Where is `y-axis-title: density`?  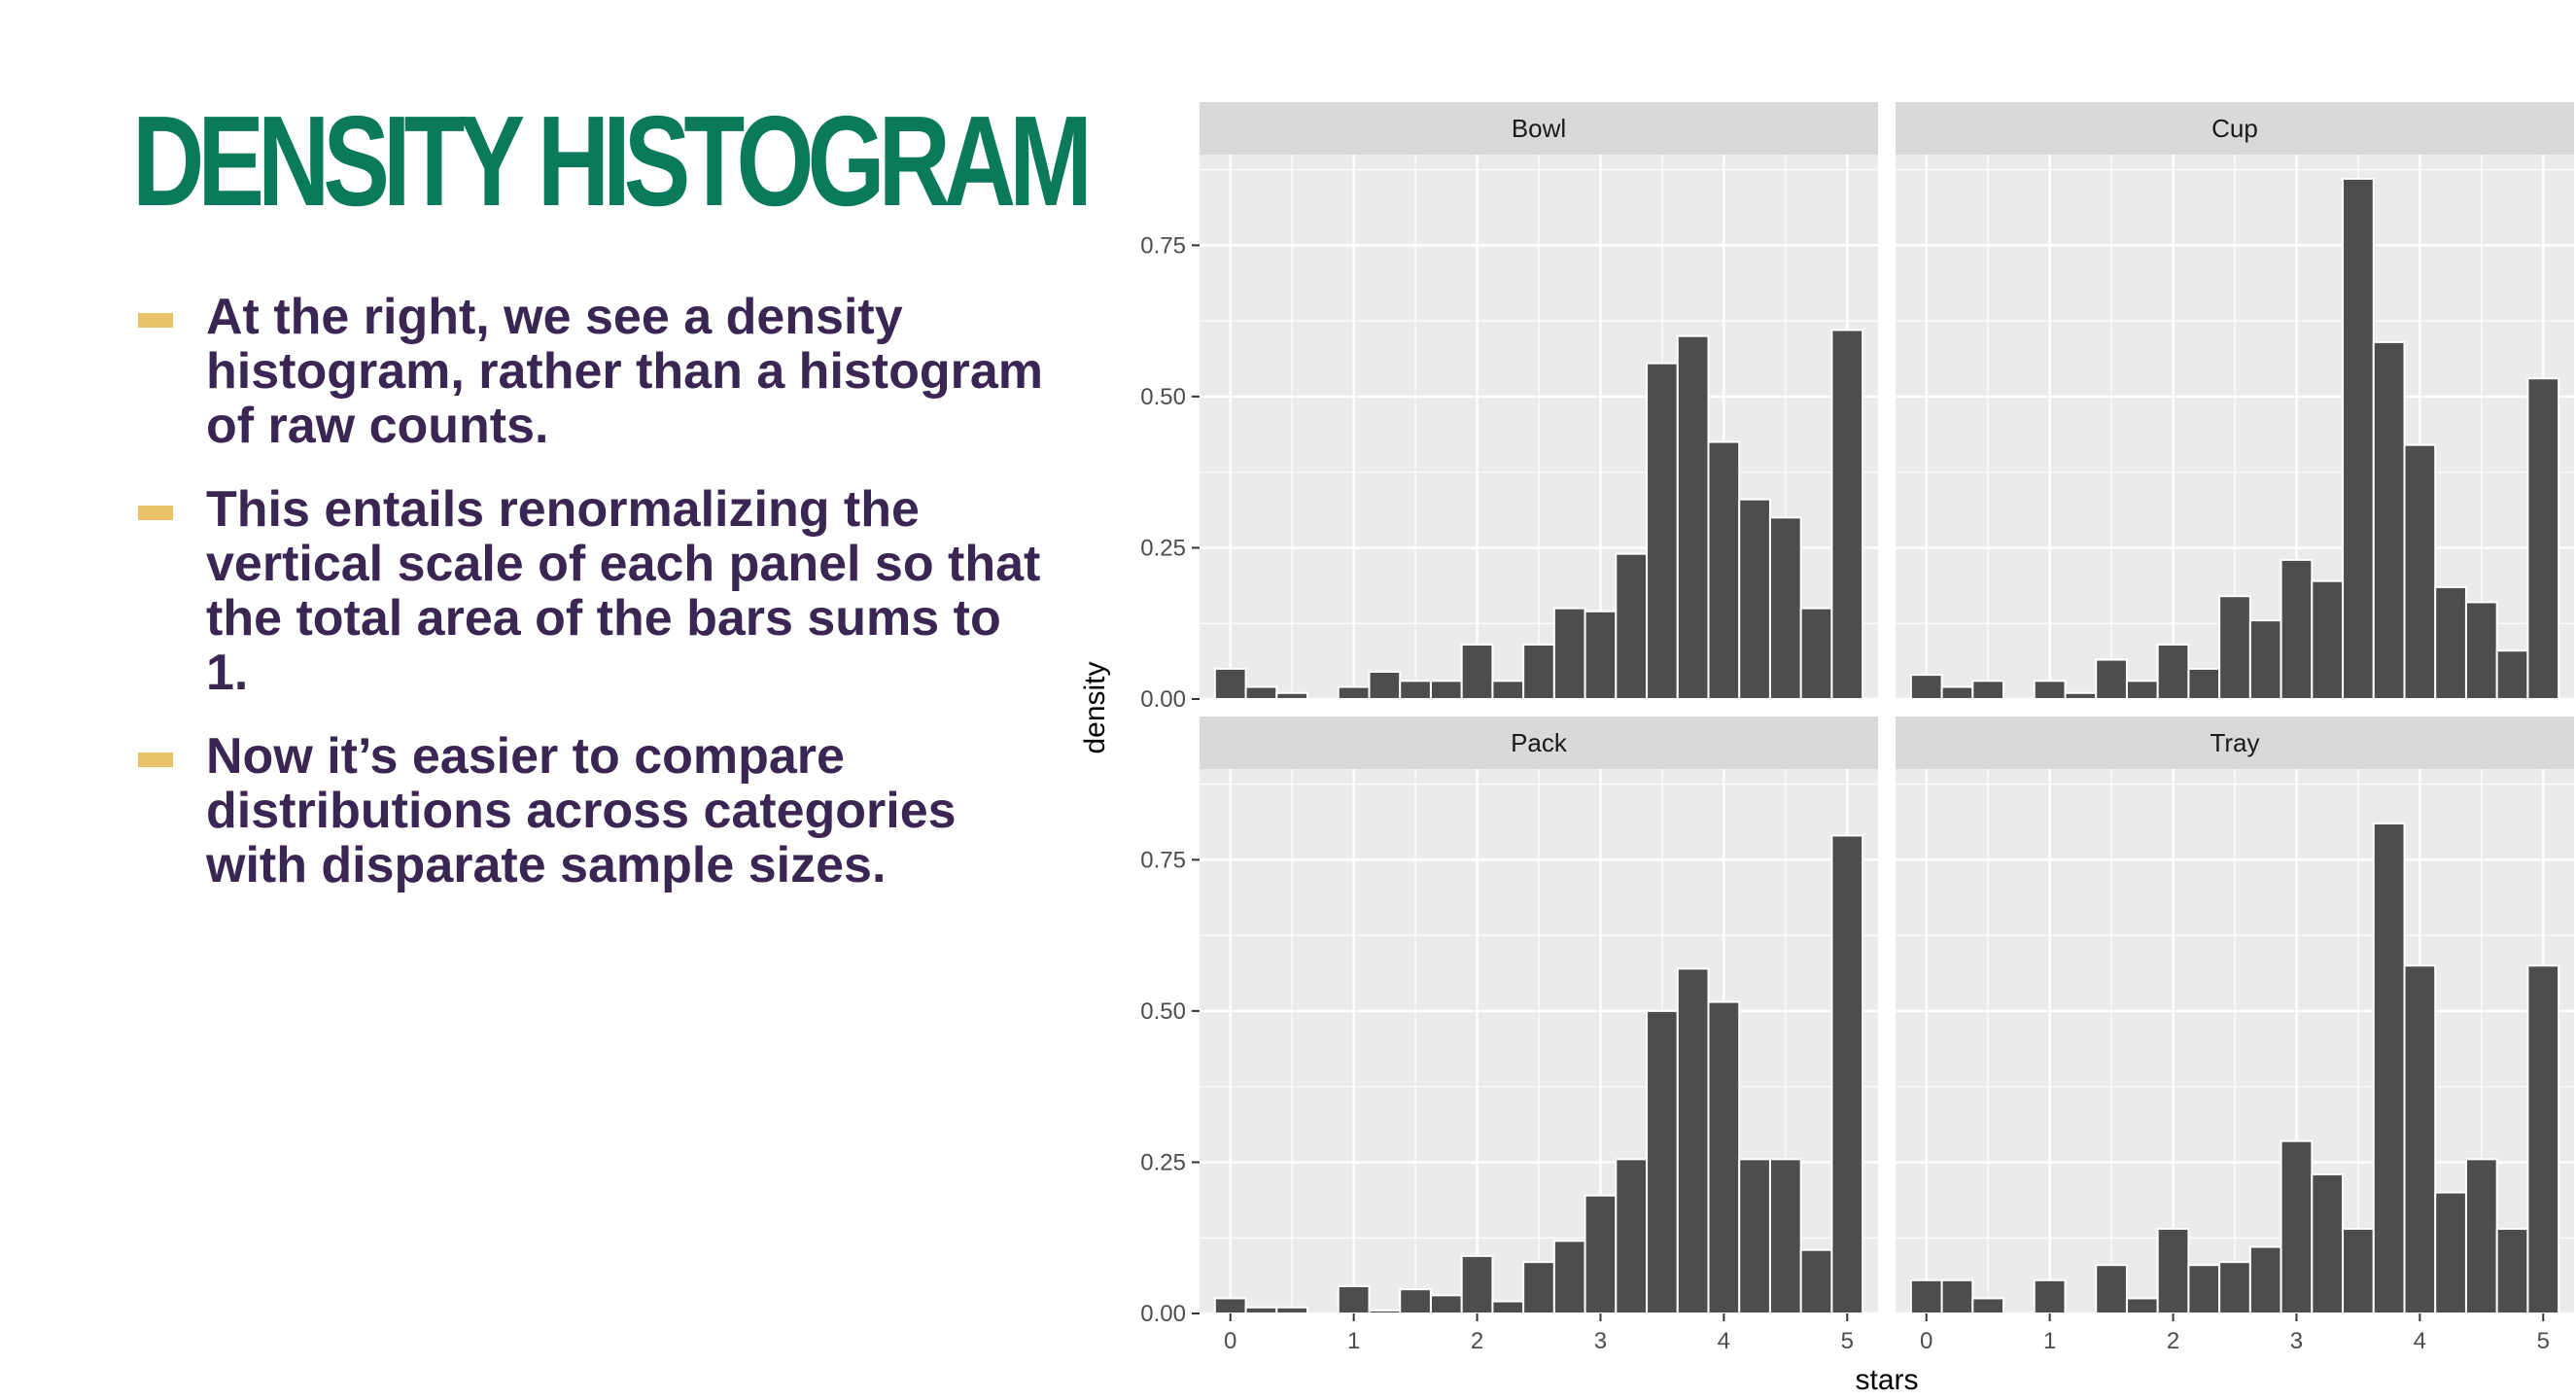 y-axis-title: density is located at coordinates (1095, 707).